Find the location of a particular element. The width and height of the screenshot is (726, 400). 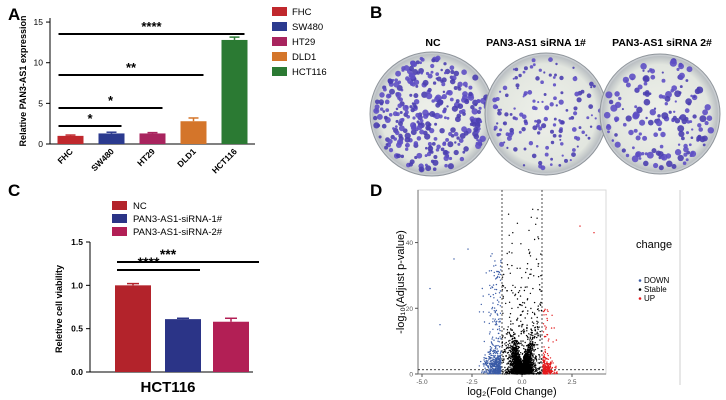

y-tick-label: 40 is located at coordinates (410, 243).